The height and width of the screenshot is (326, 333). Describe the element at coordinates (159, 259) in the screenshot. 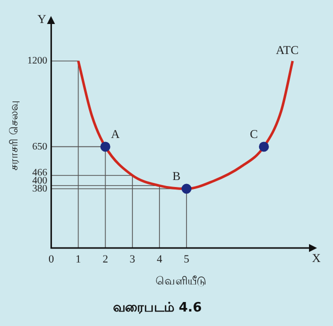

I see `x-tick-label: 4` at that location.